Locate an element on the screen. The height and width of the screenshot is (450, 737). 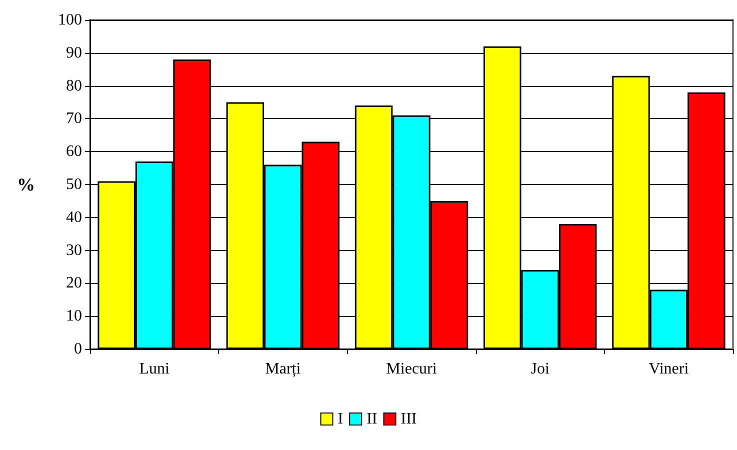
y-tick-label: 60 is located at coordinates (74, 151).